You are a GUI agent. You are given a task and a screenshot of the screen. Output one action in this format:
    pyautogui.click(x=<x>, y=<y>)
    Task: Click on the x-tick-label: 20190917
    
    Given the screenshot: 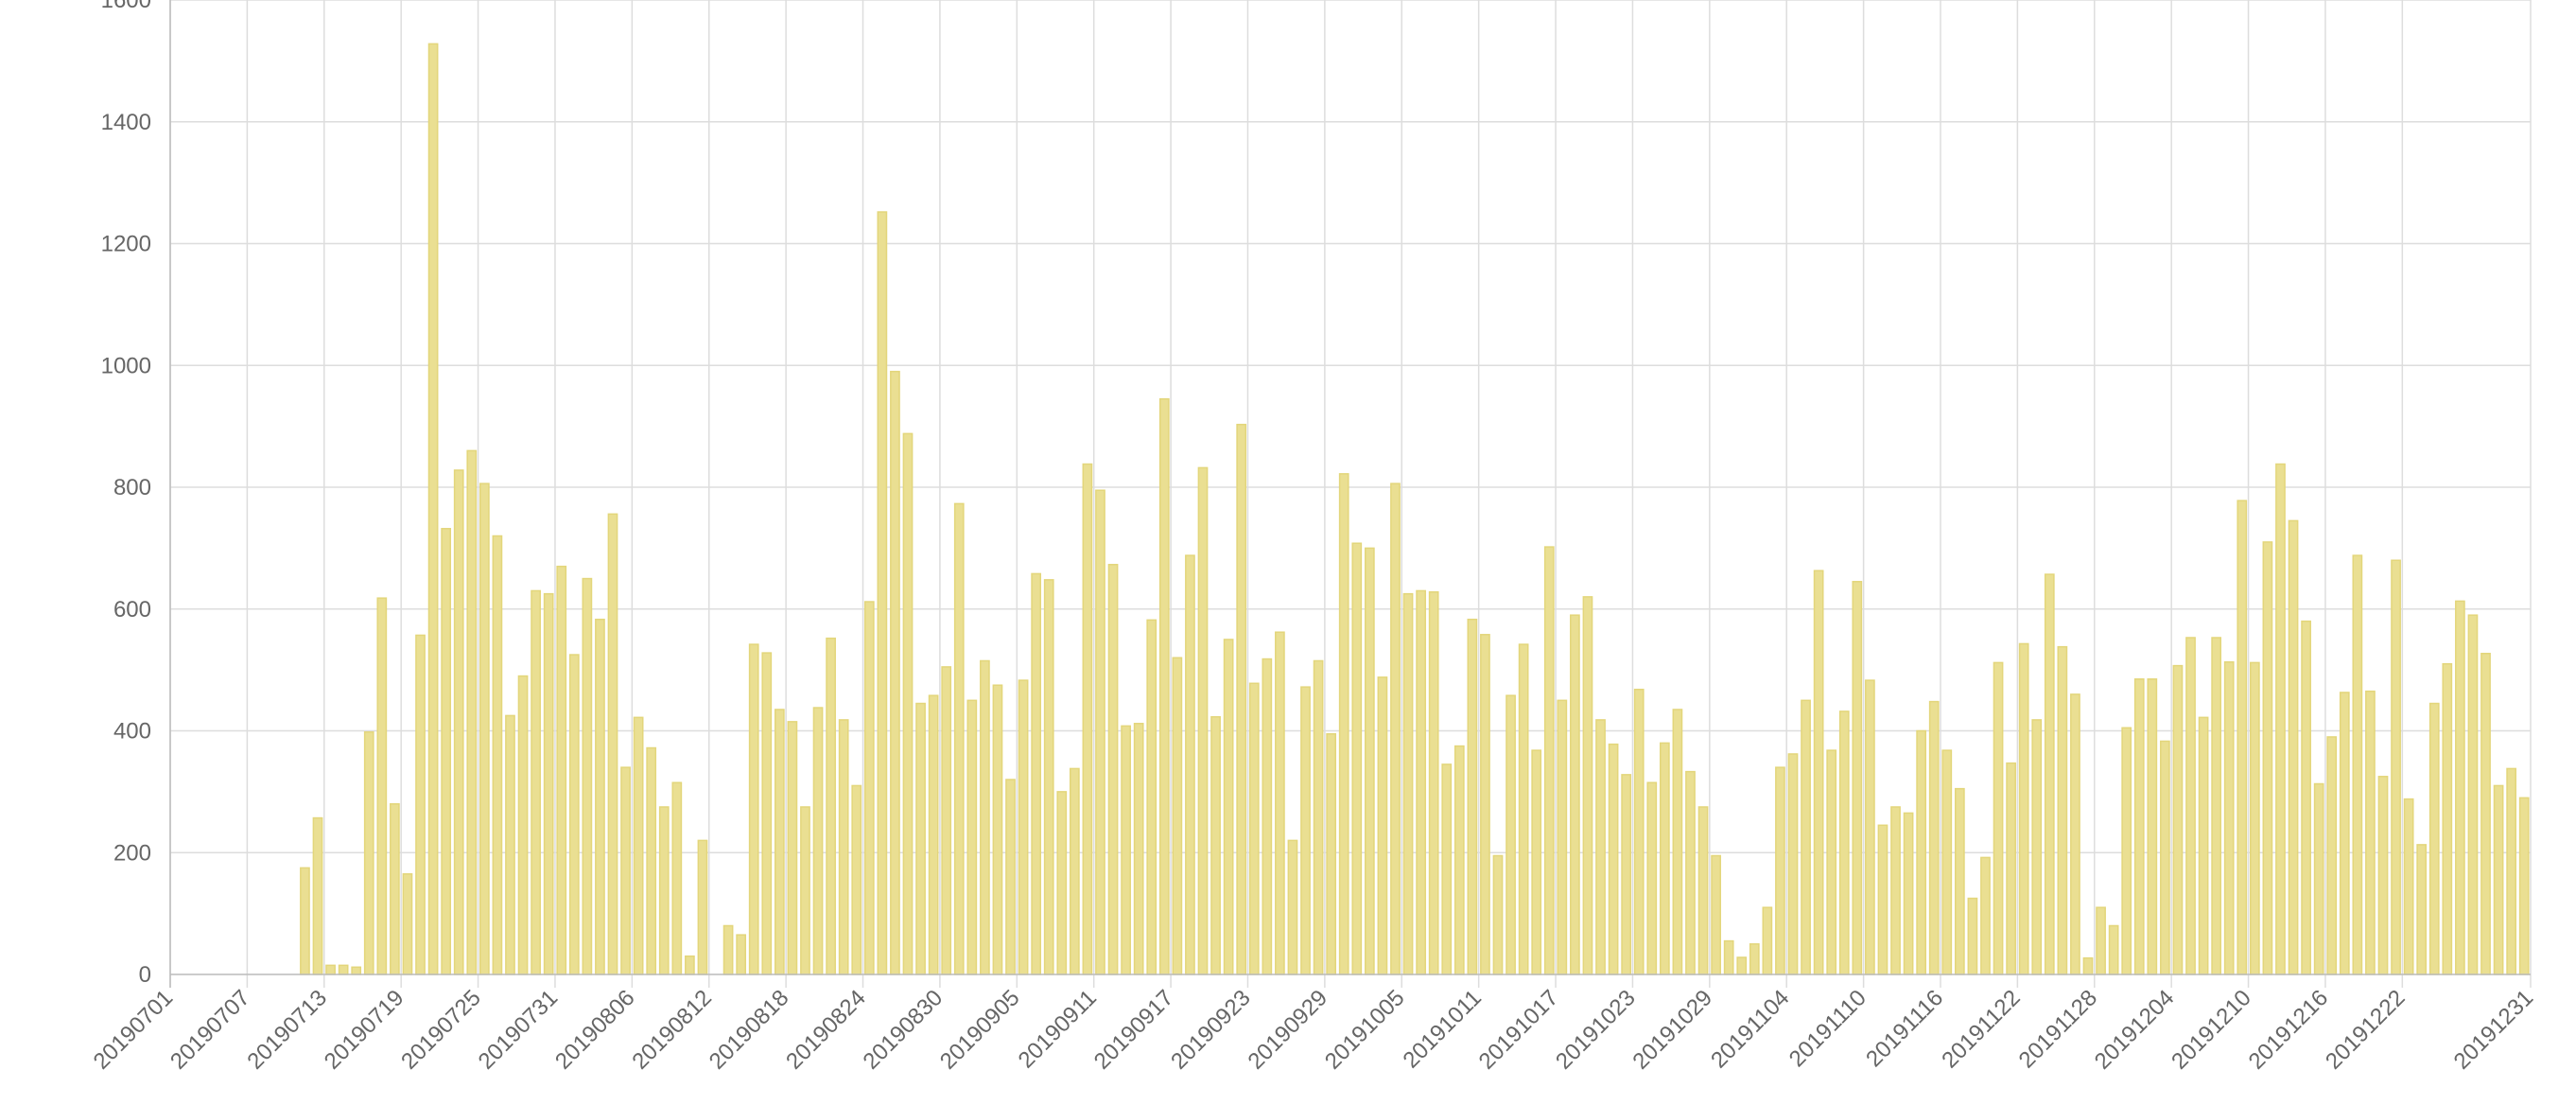 What is the action you would take?
    pyautogui.click(x=1134, y=1030)
    